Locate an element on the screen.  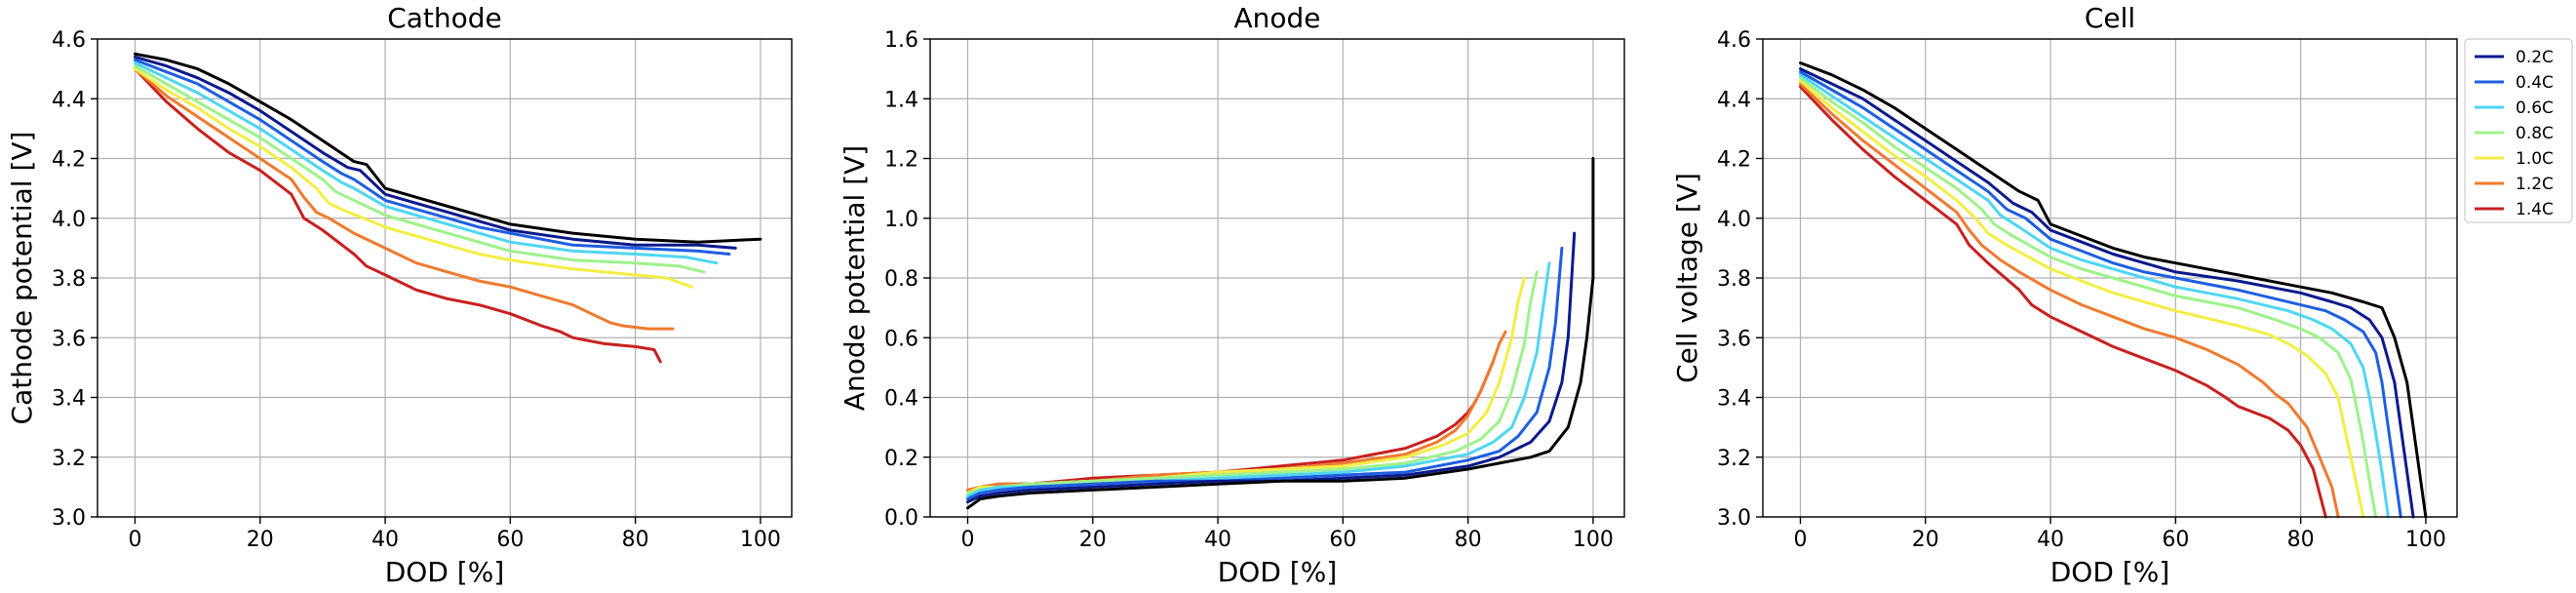
cathode-series-line-1-4C is located at coordinates (398, 215).